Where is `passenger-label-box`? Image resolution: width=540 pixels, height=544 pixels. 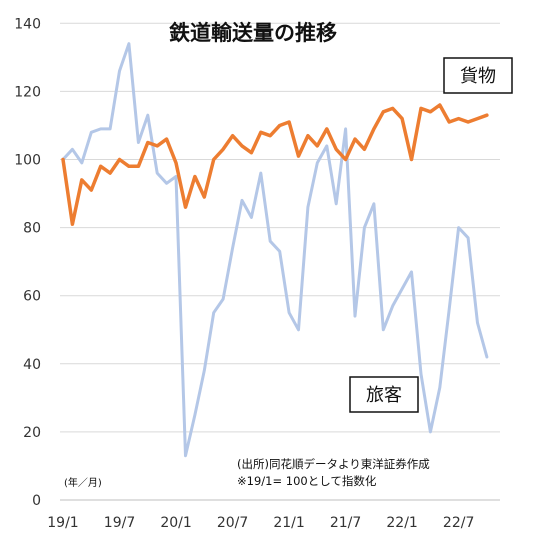 passenger-label-box is located at coordinates (384, 394).